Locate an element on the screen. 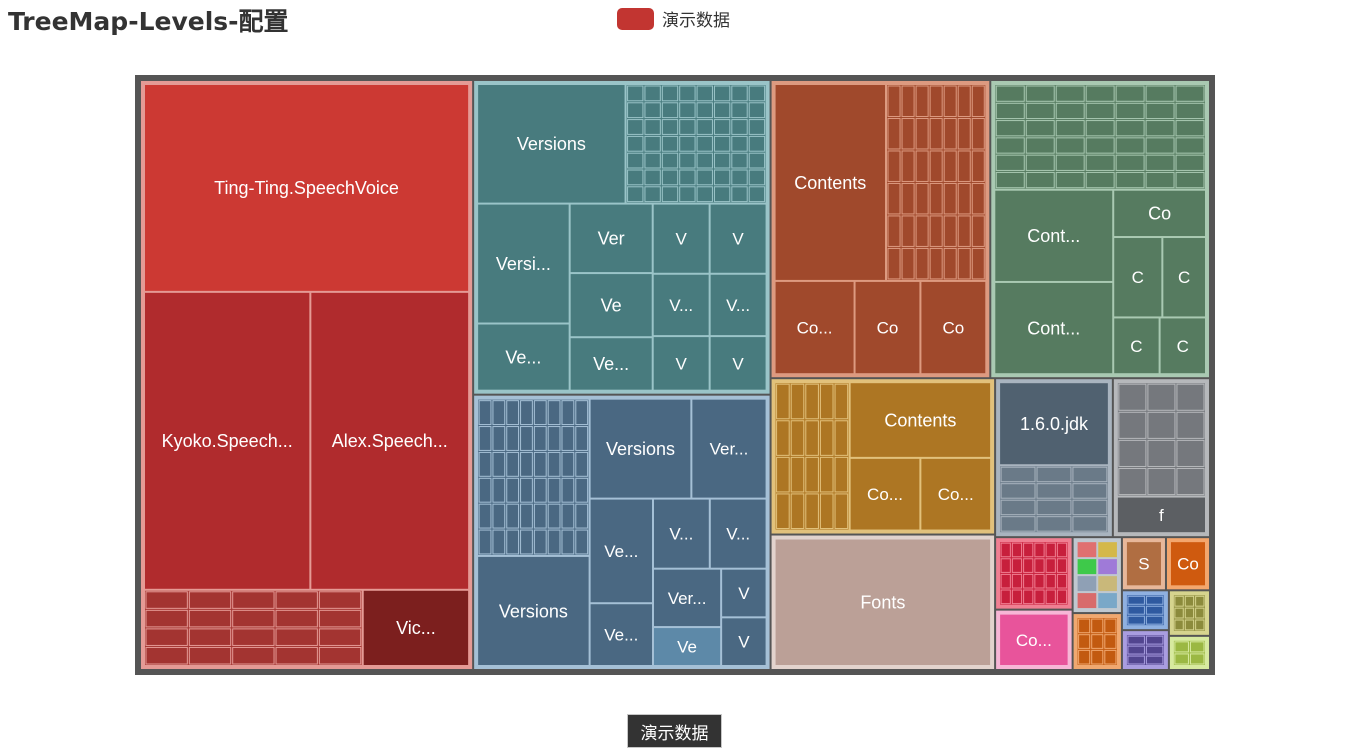 Image resolution: width=1350 pixels, height=750 pixels. treemap-group-misc-olive is located at coordinates (1189, 613).